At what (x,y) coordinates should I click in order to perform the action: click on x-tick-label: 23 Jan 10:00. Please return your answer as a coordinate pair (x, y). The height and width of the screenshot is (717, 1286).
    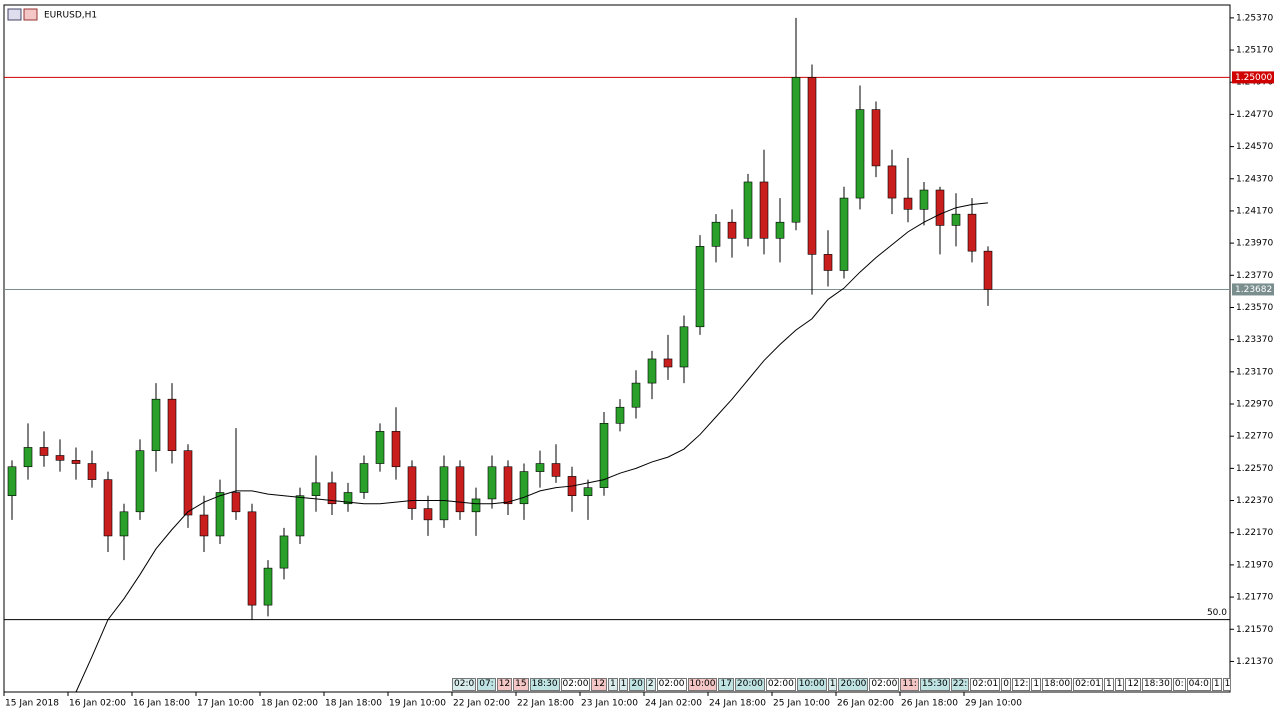
    Looking at the image, I should click on (609, 704).